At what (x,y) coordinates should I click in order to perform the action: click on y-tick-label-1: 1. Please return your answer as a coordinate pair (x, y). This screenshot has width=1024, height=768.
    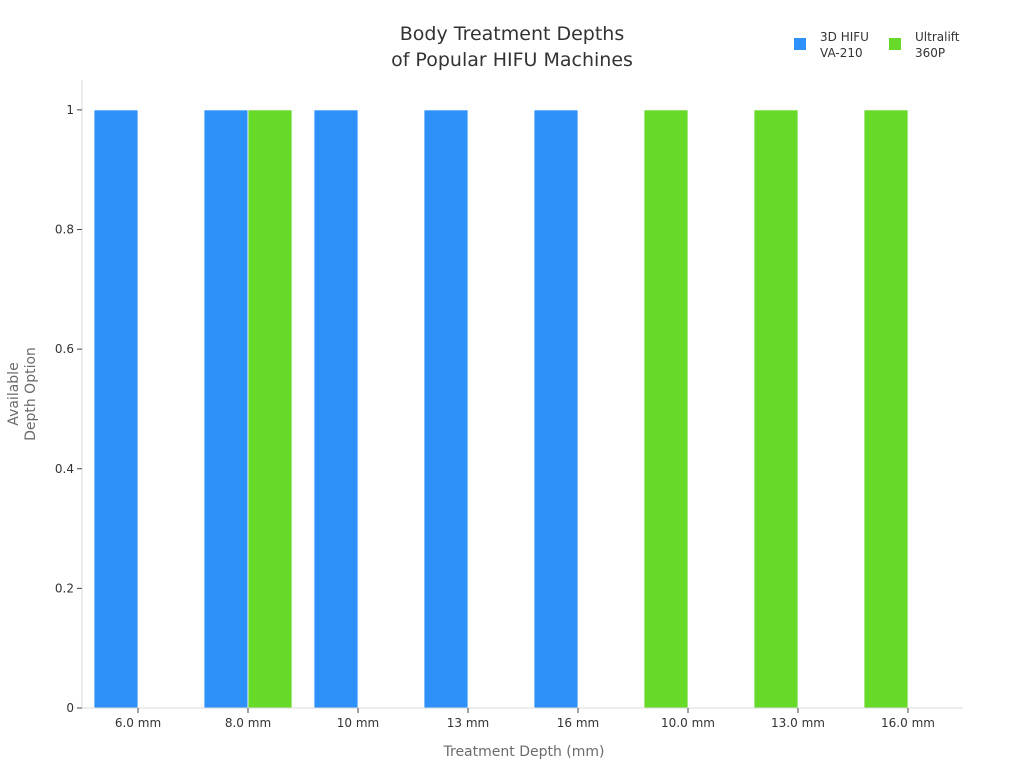
    Looking at the image, I should click on (70, 110).